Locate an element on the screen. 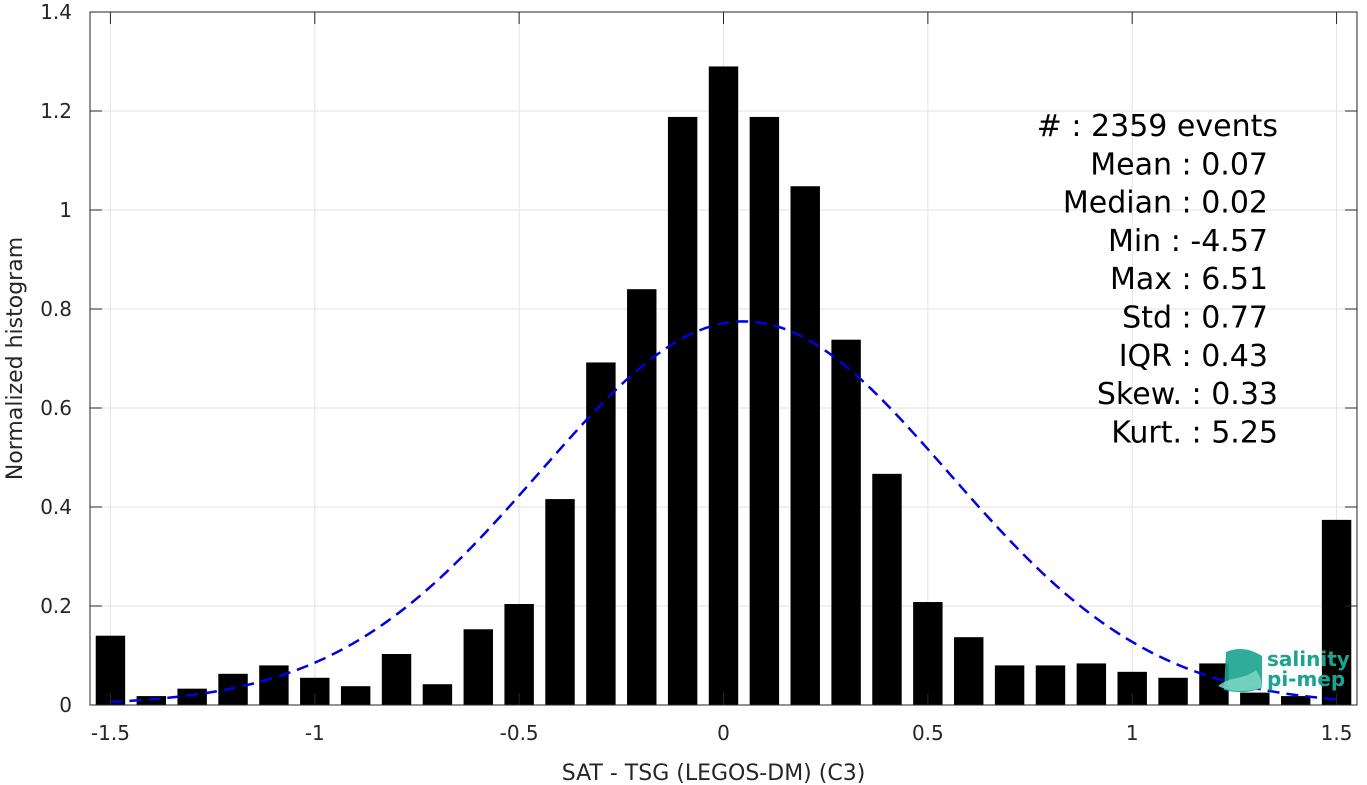  y-tick-label: 0.2 is located at coordinates (56, 606).